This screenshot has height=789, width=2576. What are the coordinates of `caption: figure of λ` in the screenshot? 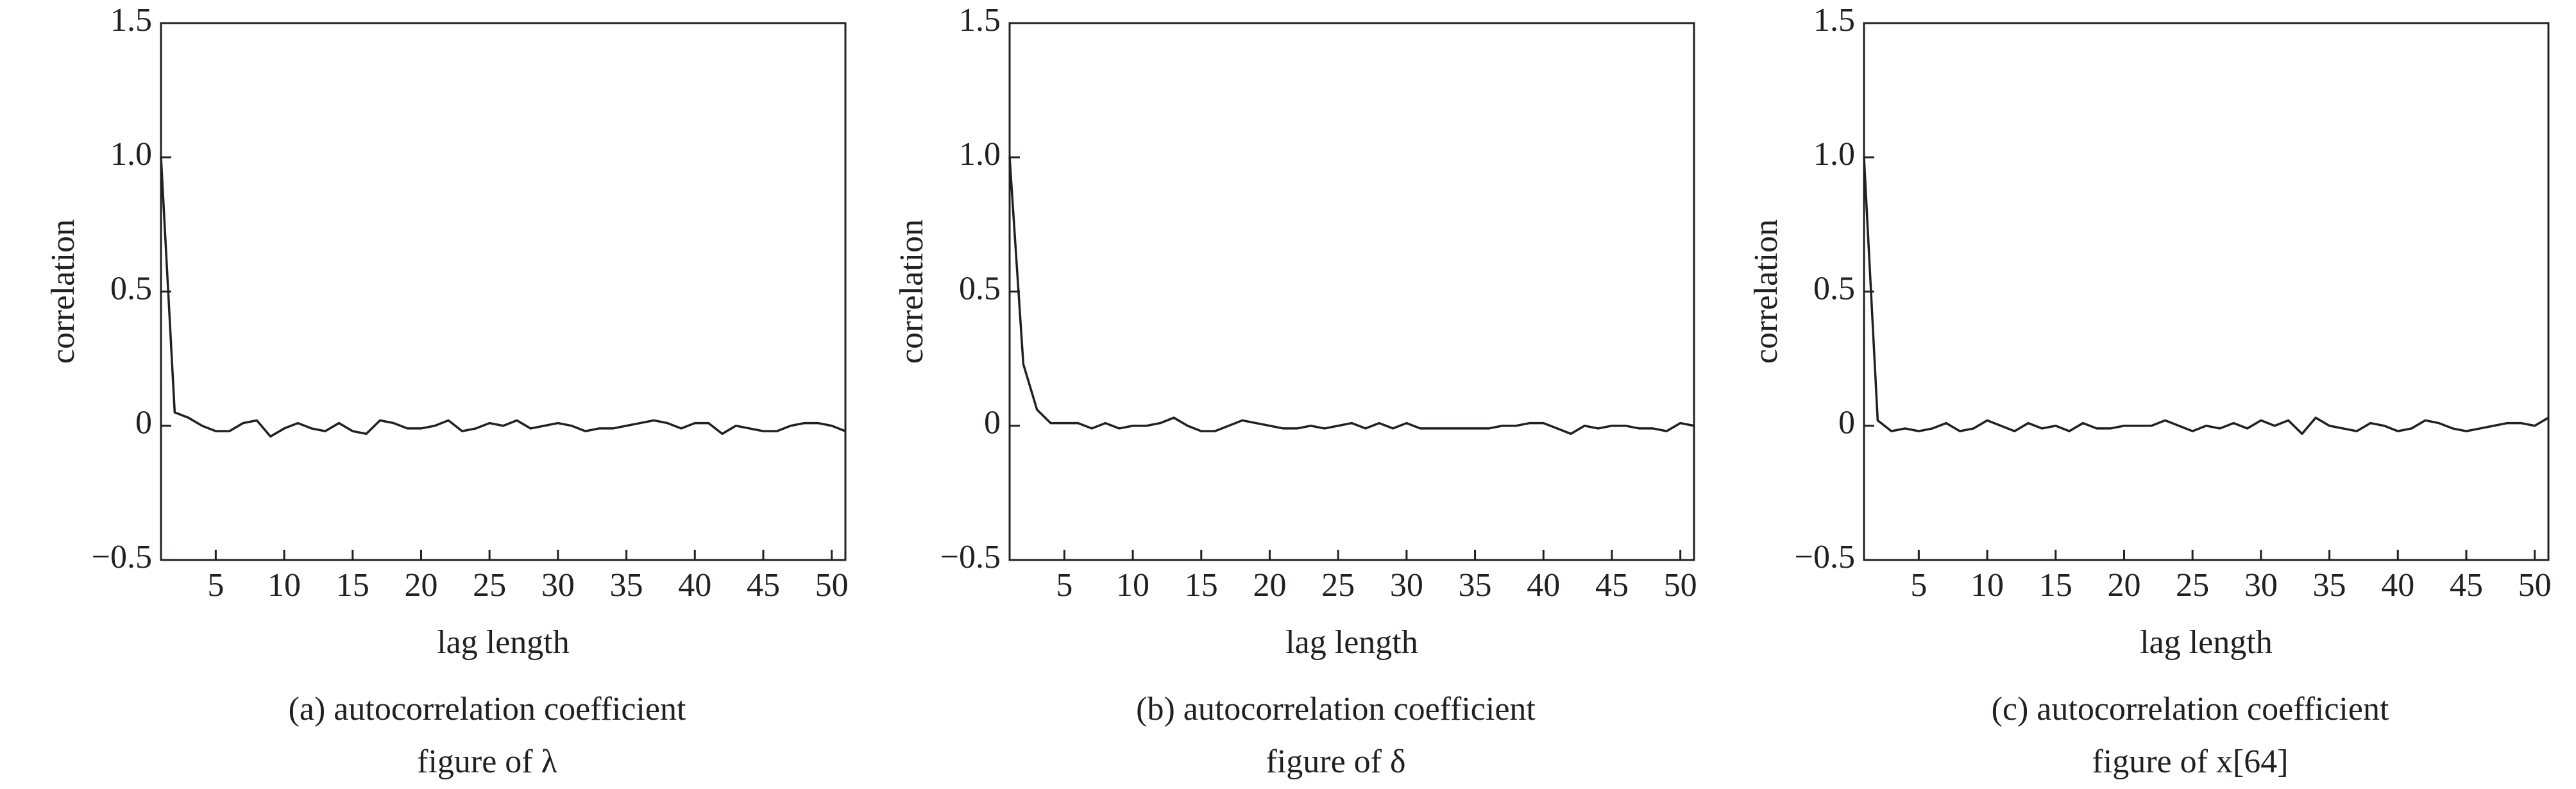 It's located at (487, 761).